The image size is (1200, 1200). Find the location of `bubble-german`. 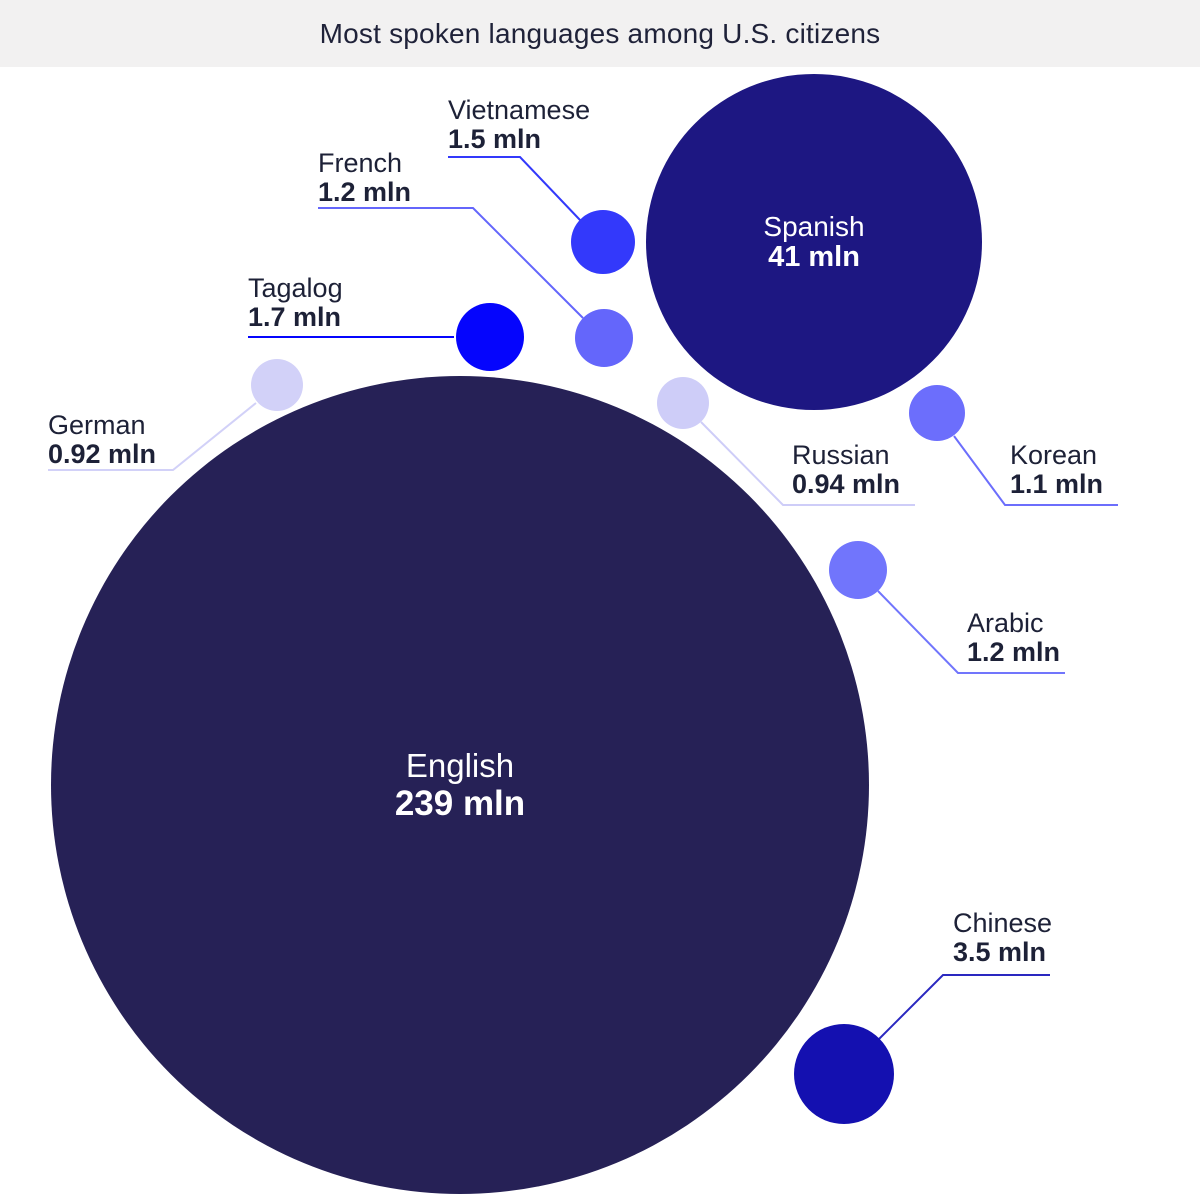

bubble-german is located at coordinates (277, 385).